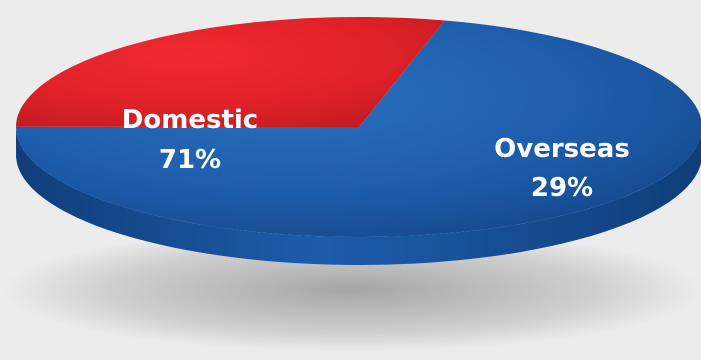 This screenshot has width=701, height=360. I want to click on slice-label-domestic-value: 71%, so click(190, 160).